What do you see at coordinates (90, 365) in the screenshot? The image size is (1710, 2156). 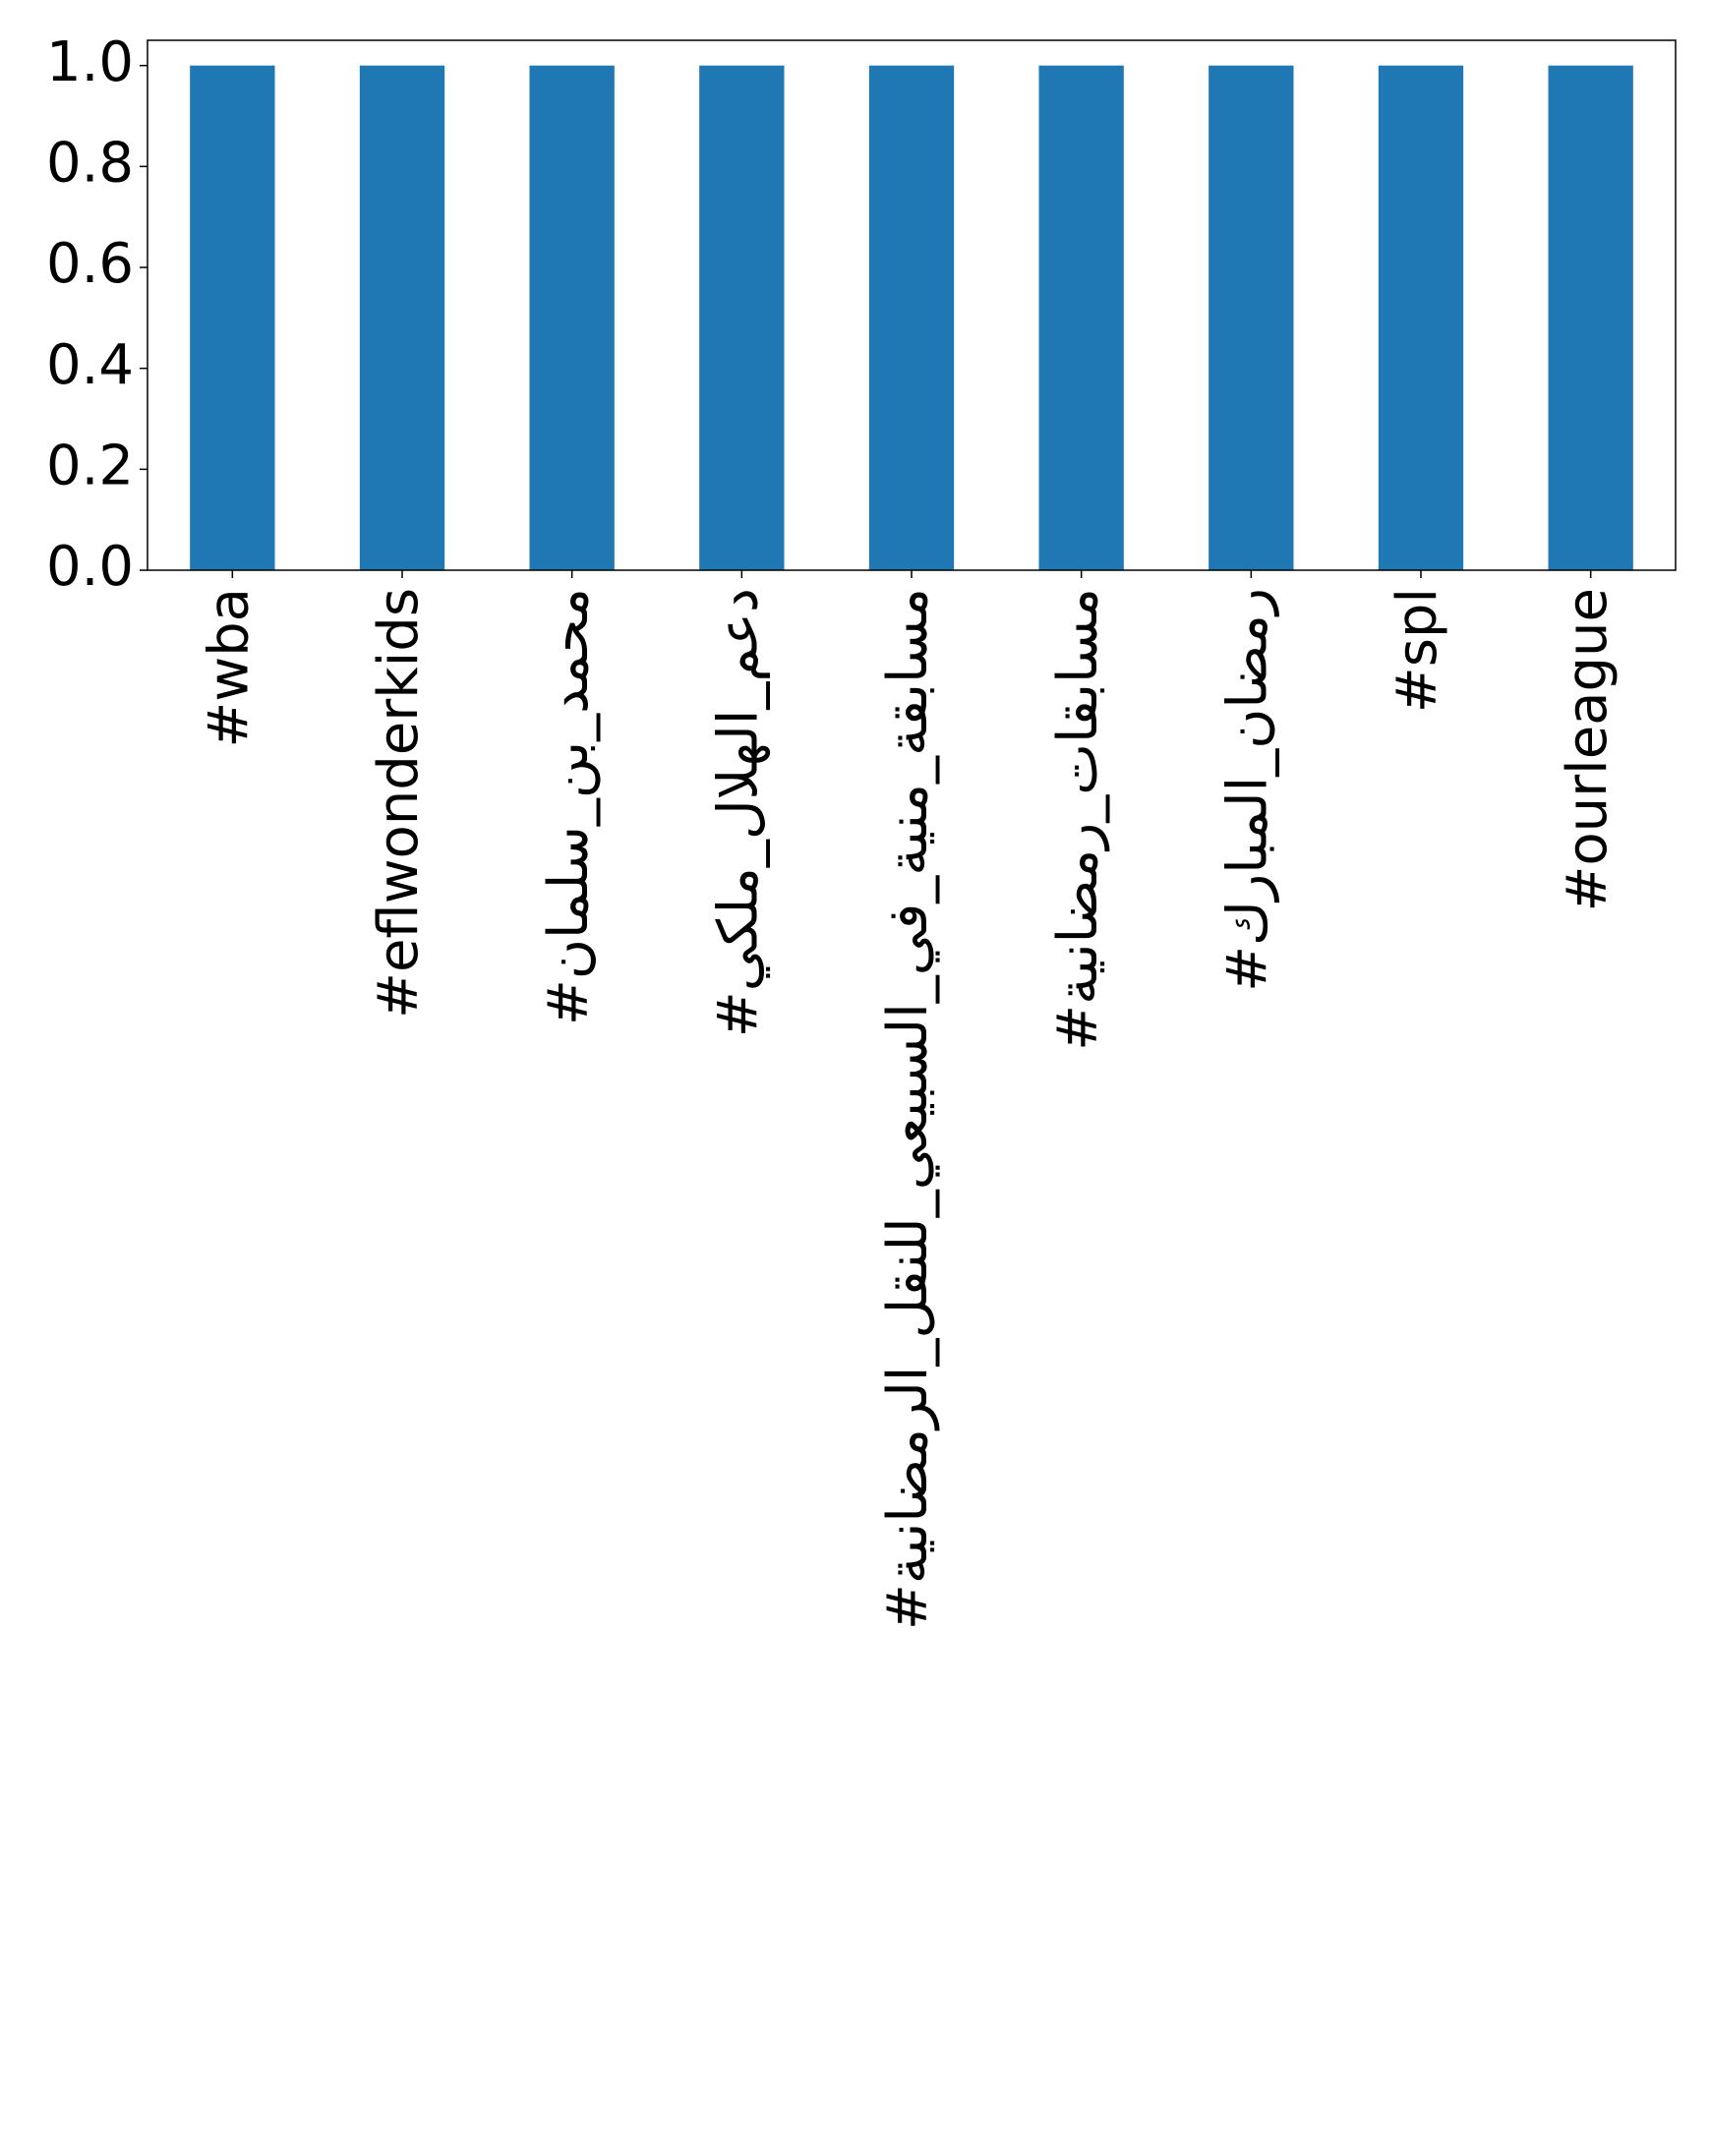 I see `y-tick-label: 0.4` at bounding box center [90, 365].